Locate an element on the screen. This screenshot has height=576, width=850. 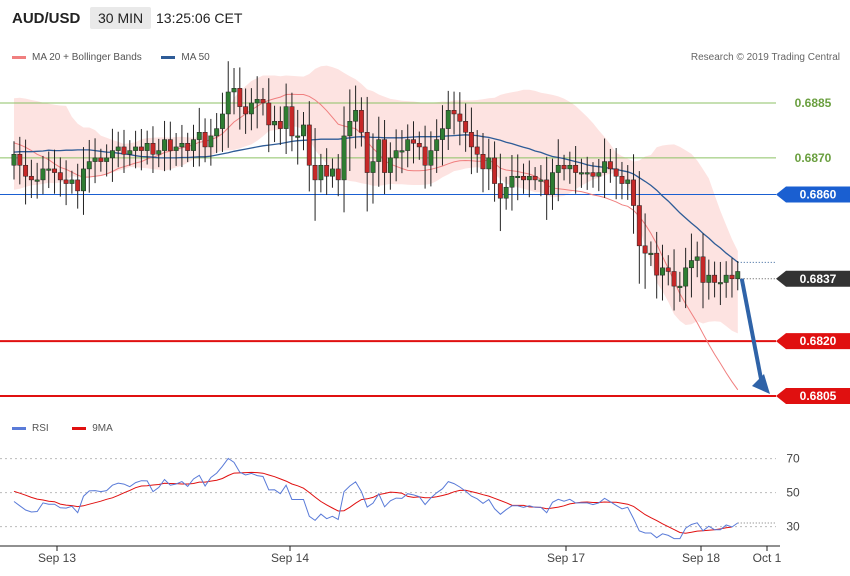
chart-header: AUD/USD 30 MIN 13:25:06 CET is located at coordinates (425, 18).